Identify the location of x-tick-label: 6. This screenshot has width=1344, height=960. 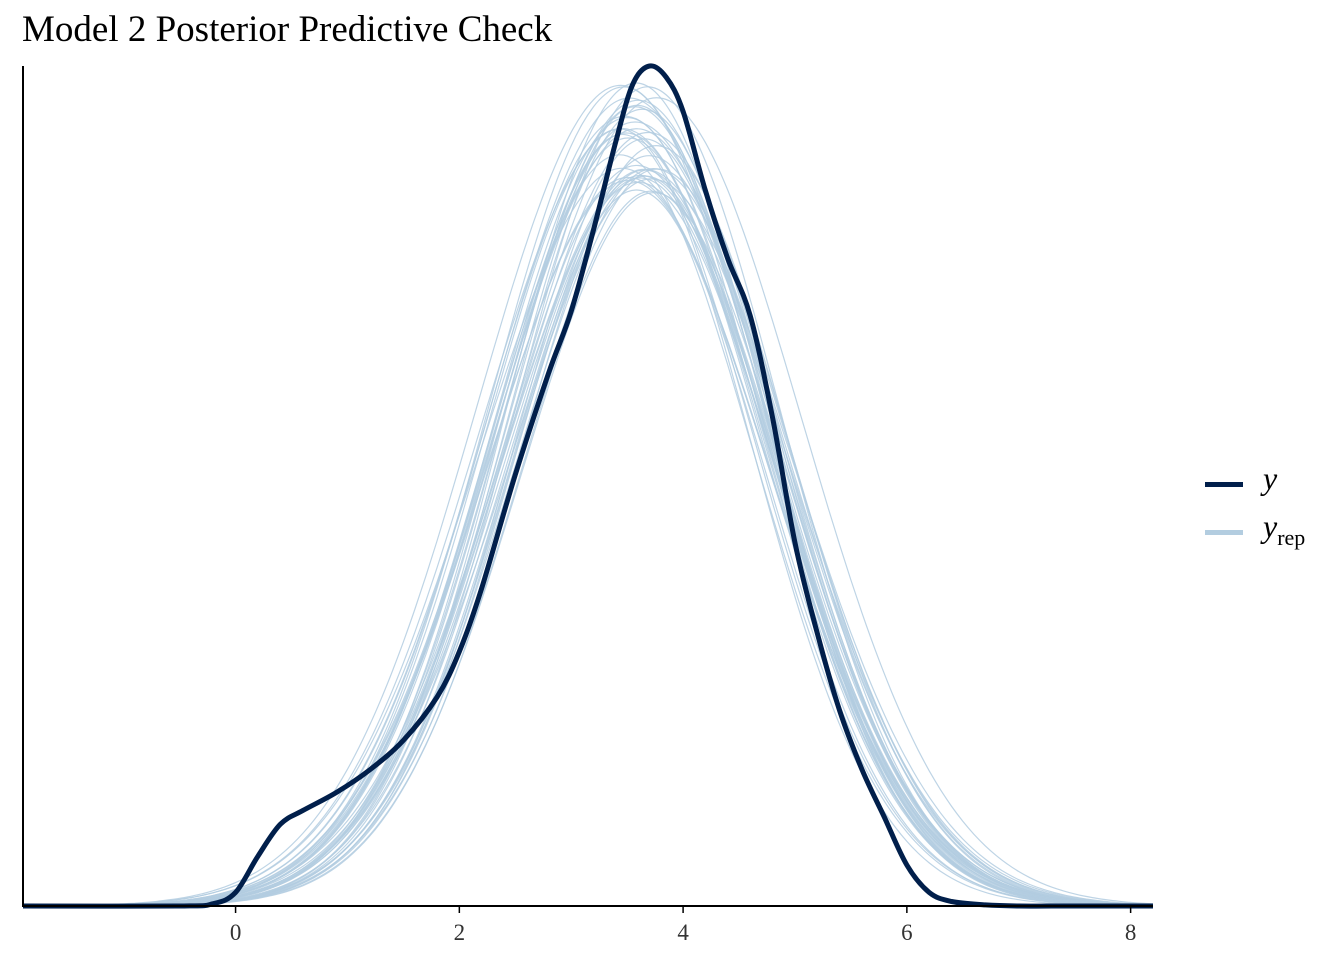
(907, 932).